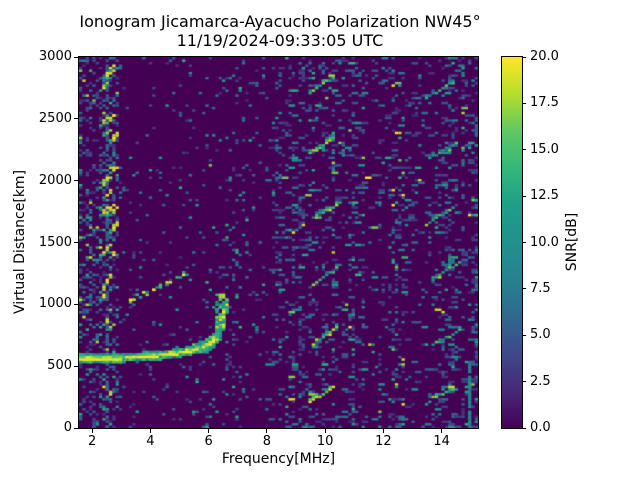 This screenshot has height=480, width=640. Describe the element at coordinates (544, 149) in the screenshot. I see `colorbar-tick-label: 15.0` at that location.